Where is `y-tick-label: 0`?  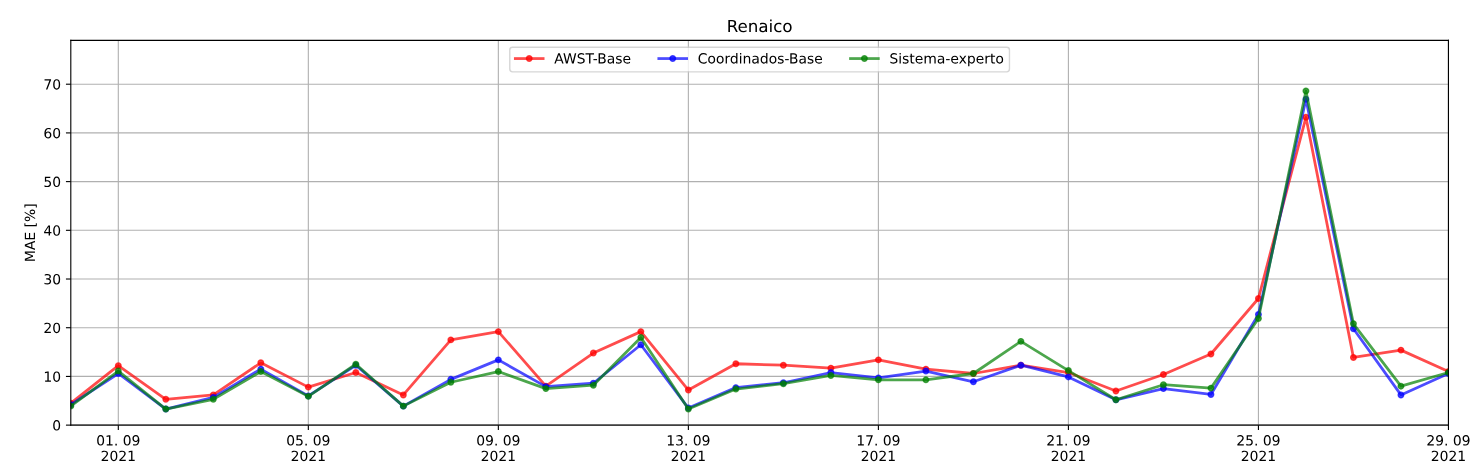
y-tick-label: 0 is located at coordinates (57, 425).